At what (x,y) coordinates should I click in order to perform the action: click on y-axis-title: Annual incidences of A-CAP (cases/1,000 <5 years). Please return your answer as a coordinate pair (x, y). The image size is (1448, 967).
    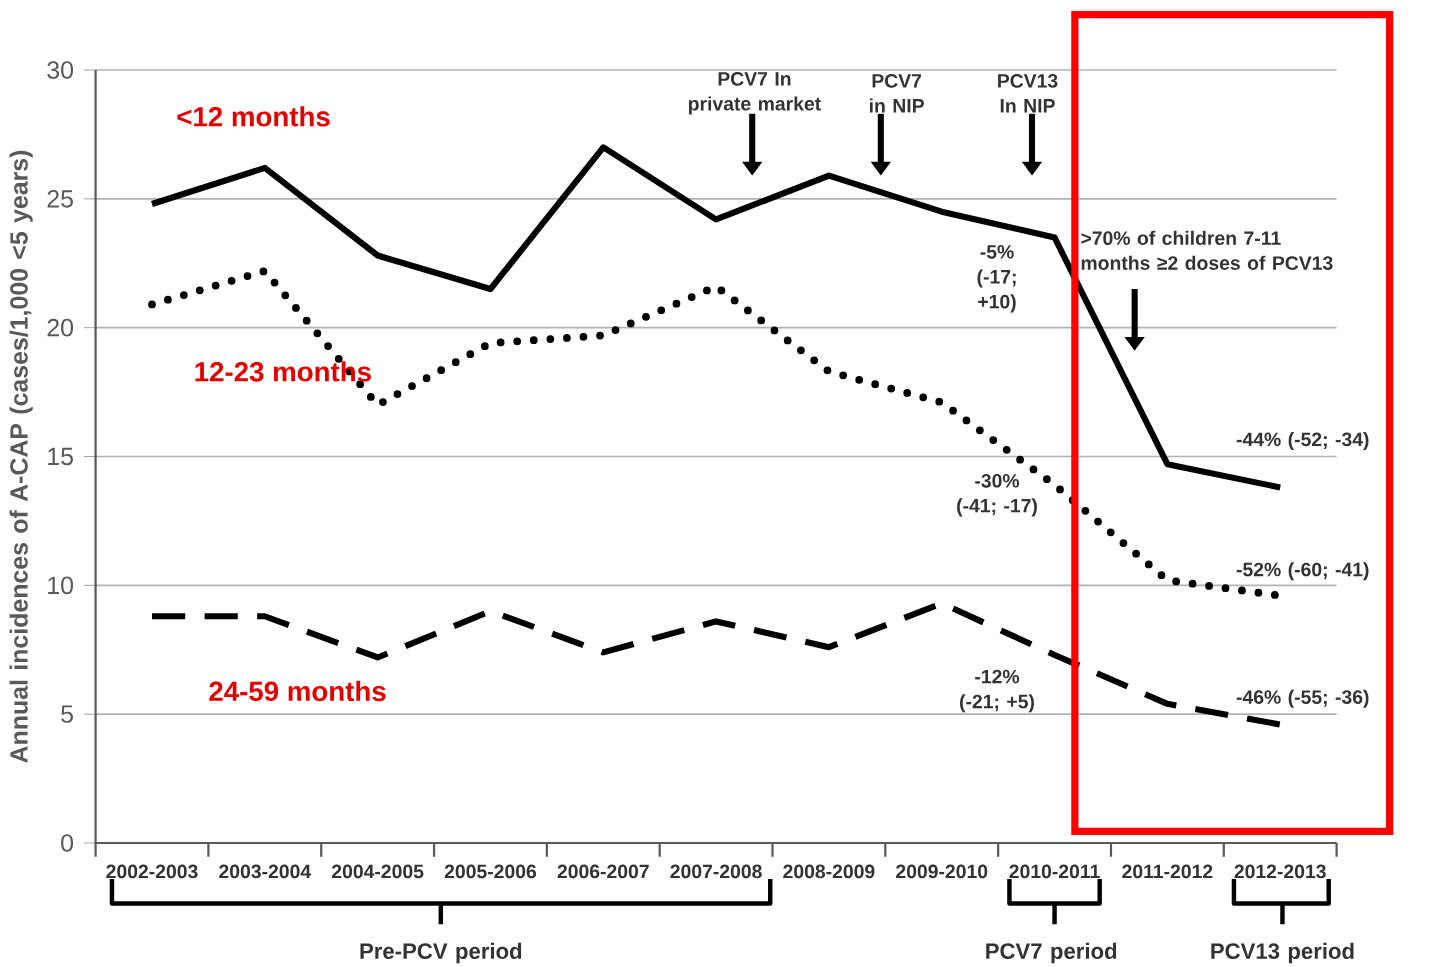
    Looking at the image, I should click on (21, 456).